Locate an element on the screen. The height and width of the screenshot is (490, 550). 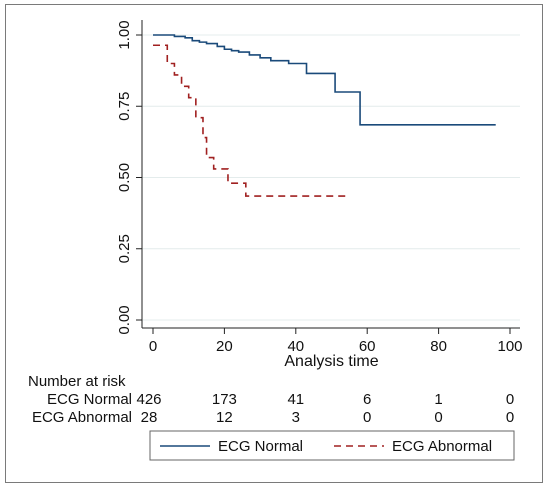
risk-table-row: ECG Abnormal 28 12 3 0 0 0 is located at coordinates (273, 417).